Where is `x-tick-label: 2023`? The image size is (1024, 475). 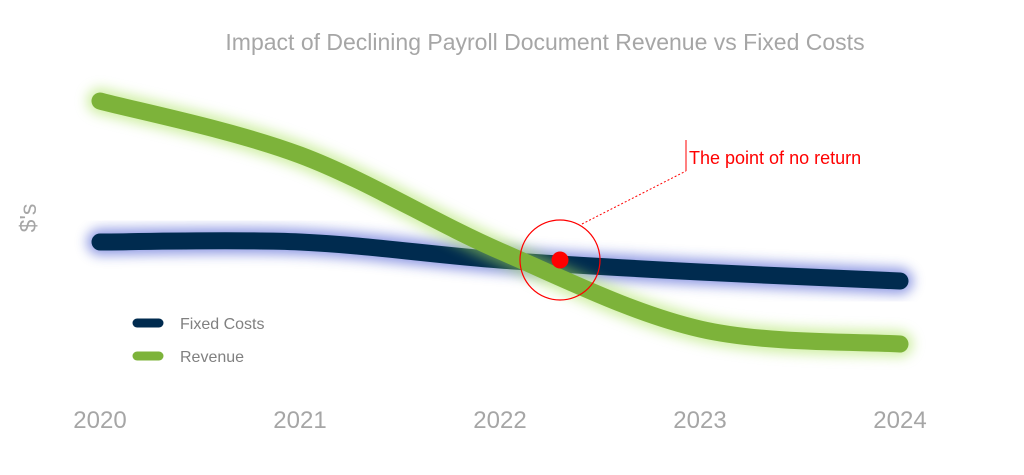
x-tick-label: 2023 is located at coordinates (699, 420).